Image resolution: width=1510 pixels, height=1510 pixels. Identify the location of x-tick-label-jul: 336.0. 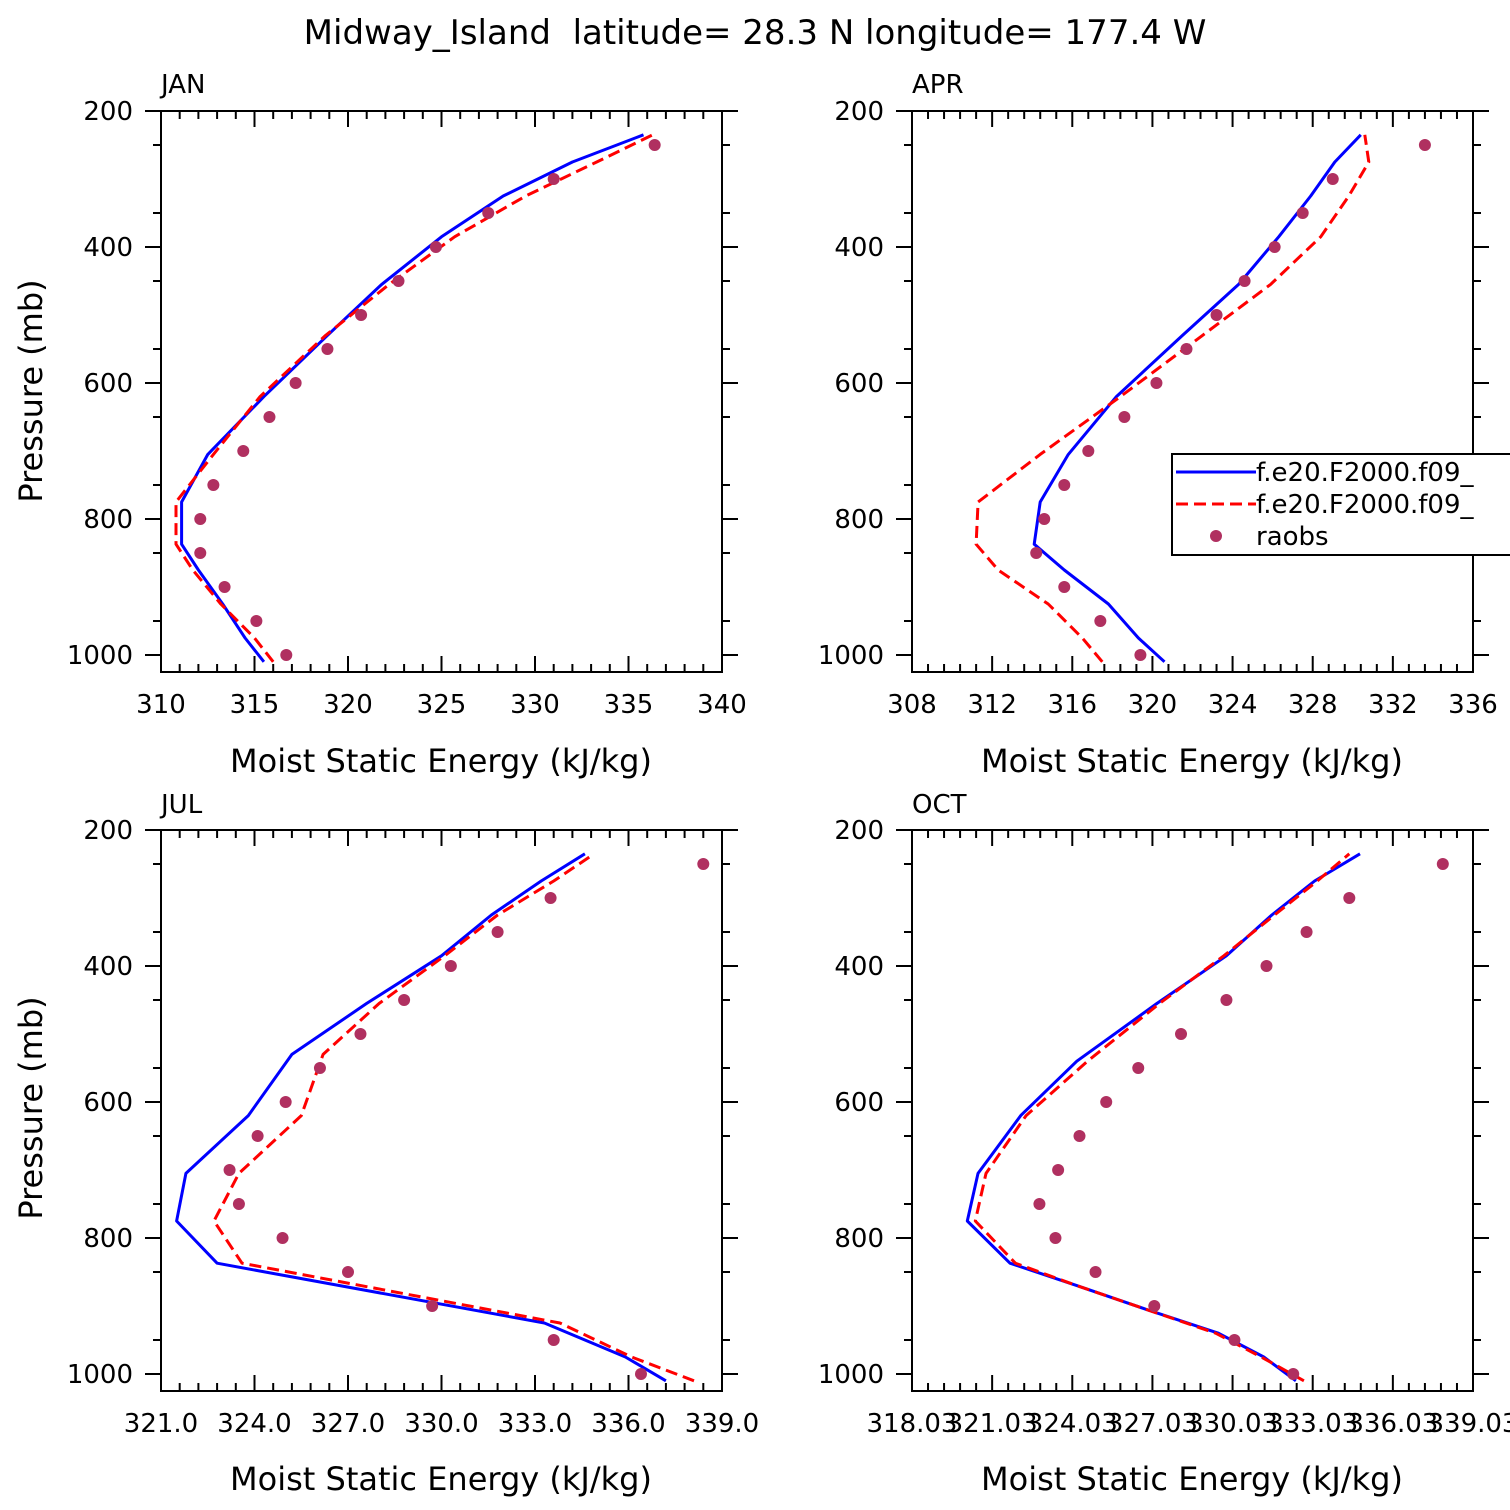
(628, 1424).